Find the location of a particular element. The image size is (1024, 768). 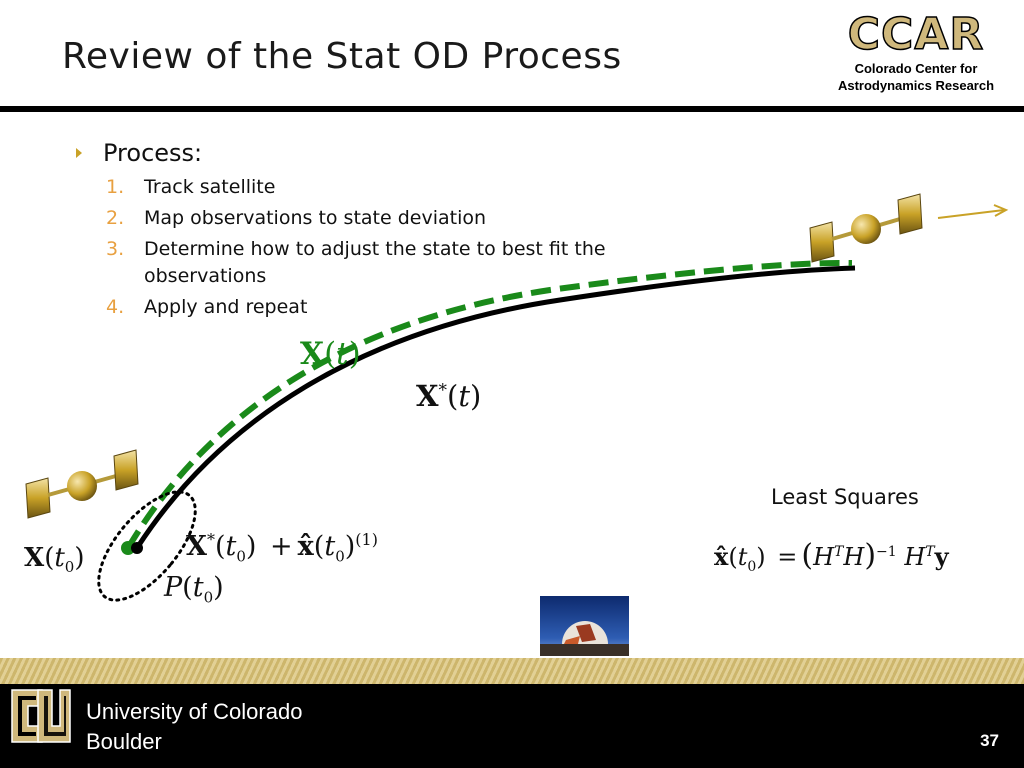

footer-stripe is located at coordinates (512, 671).